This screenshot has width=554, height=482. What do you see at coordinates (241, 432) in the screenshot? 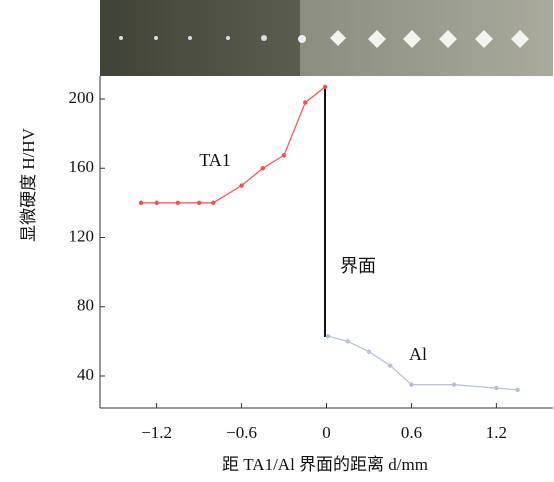
I see `x-tick-label: −0.6` at bounding box center [241, 432].